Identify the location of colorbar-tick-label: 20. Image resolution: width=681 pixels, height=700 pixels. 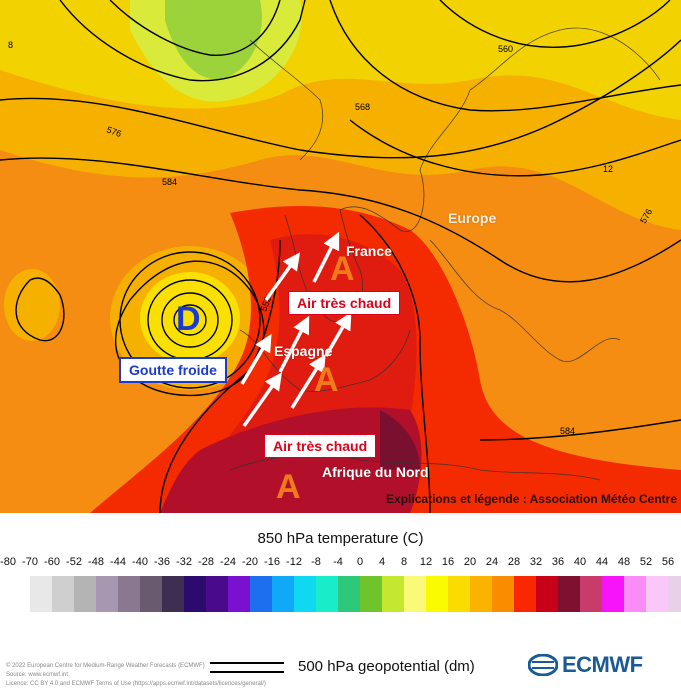
(470, 562).